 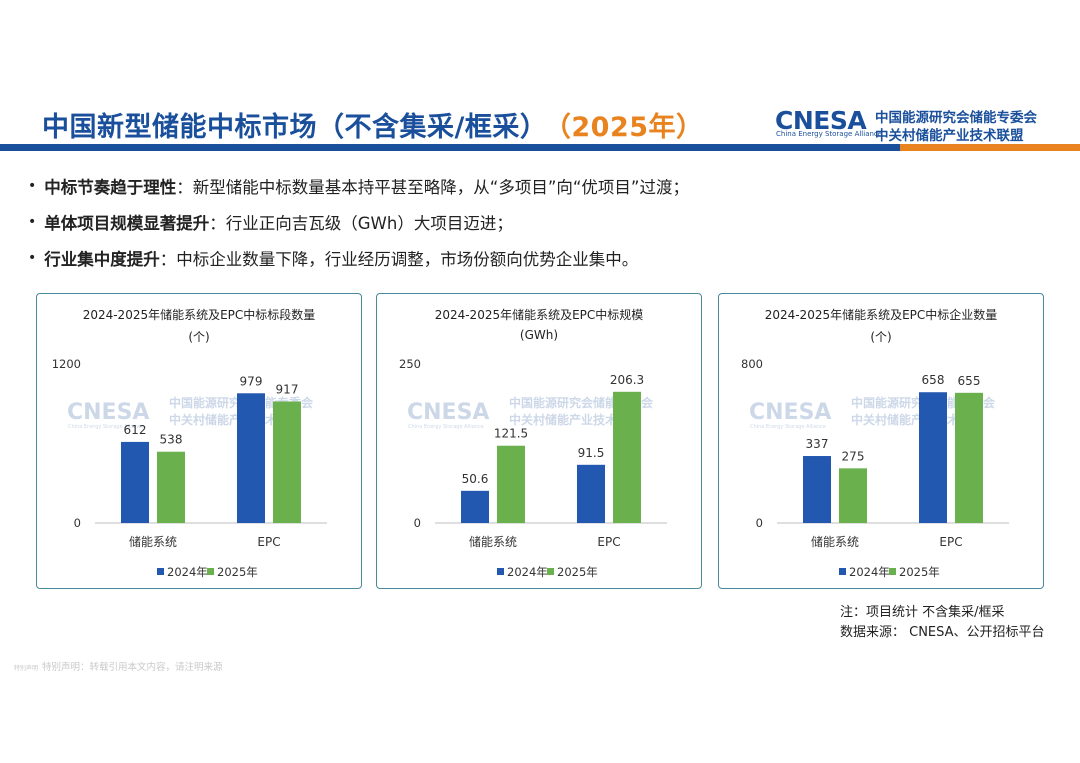 What do you see at coordinates (295, 127) in the screenshot?
I see `title-main: 中国新型储能中标市场（不含集采/框采）` at bounding box center [295, 127].